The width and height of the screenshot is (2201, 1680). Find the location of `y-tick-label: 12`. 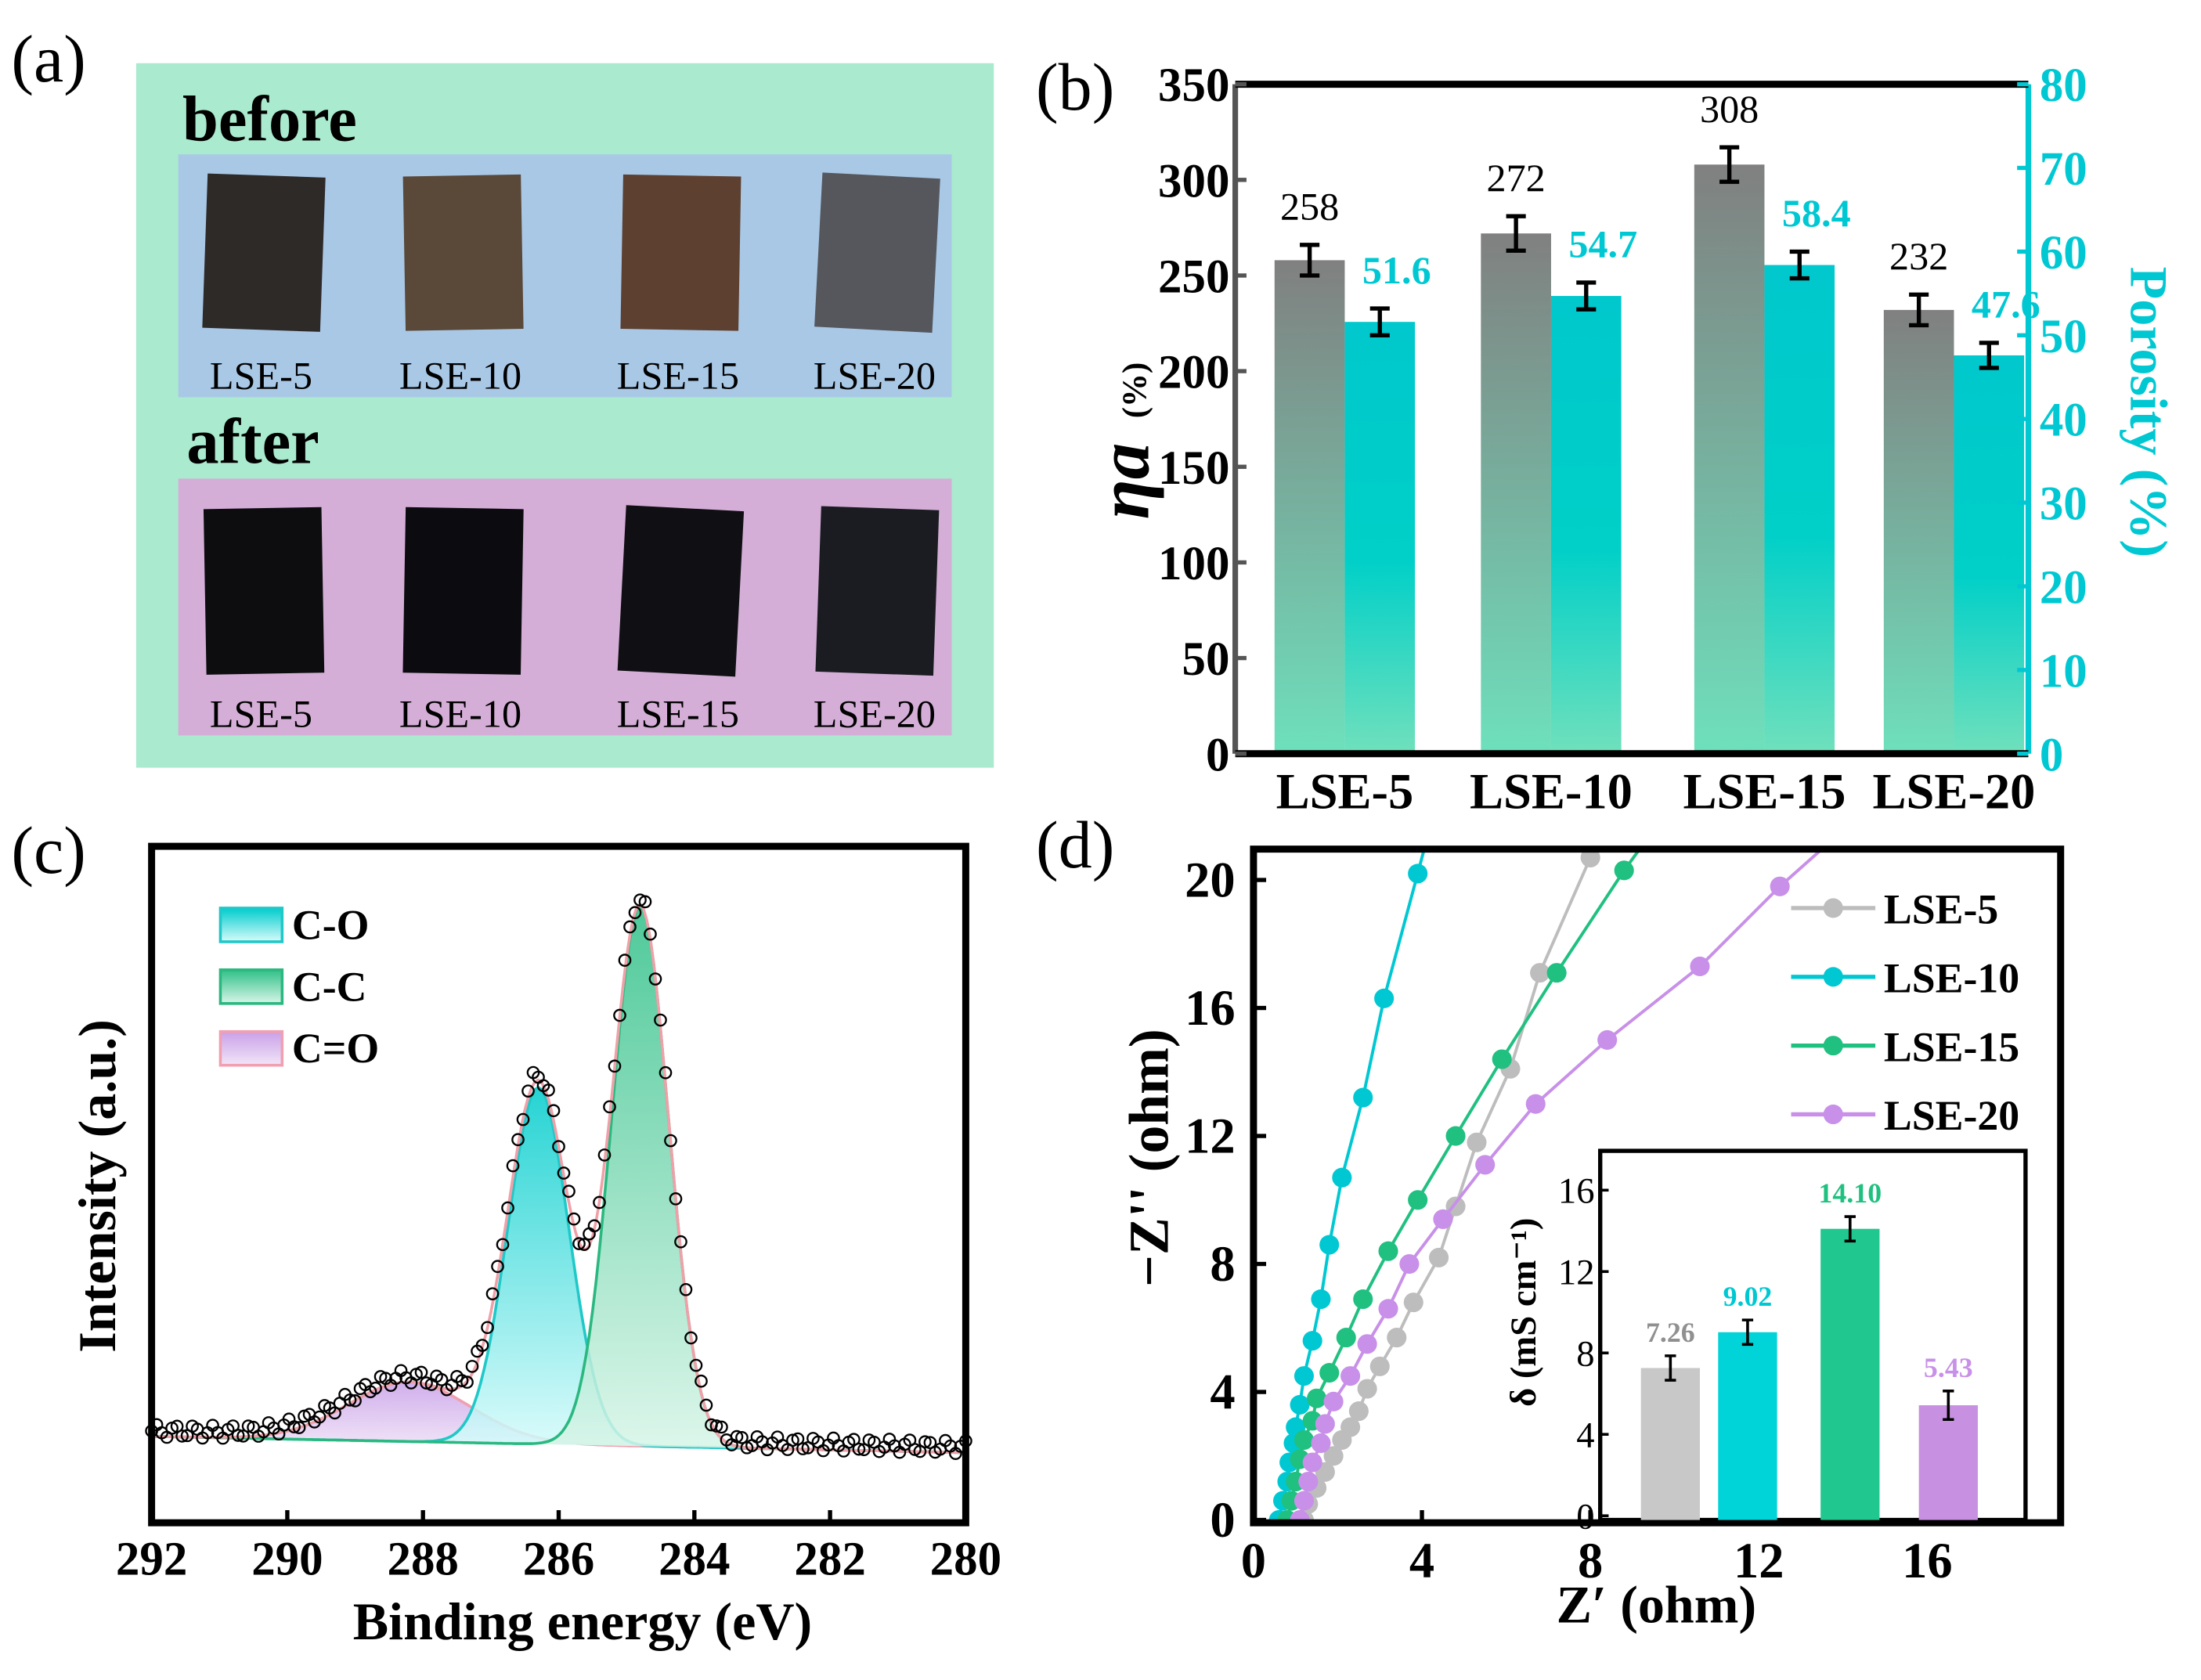

y-tick-label: 12 is located at coordinates (1210, 1136).